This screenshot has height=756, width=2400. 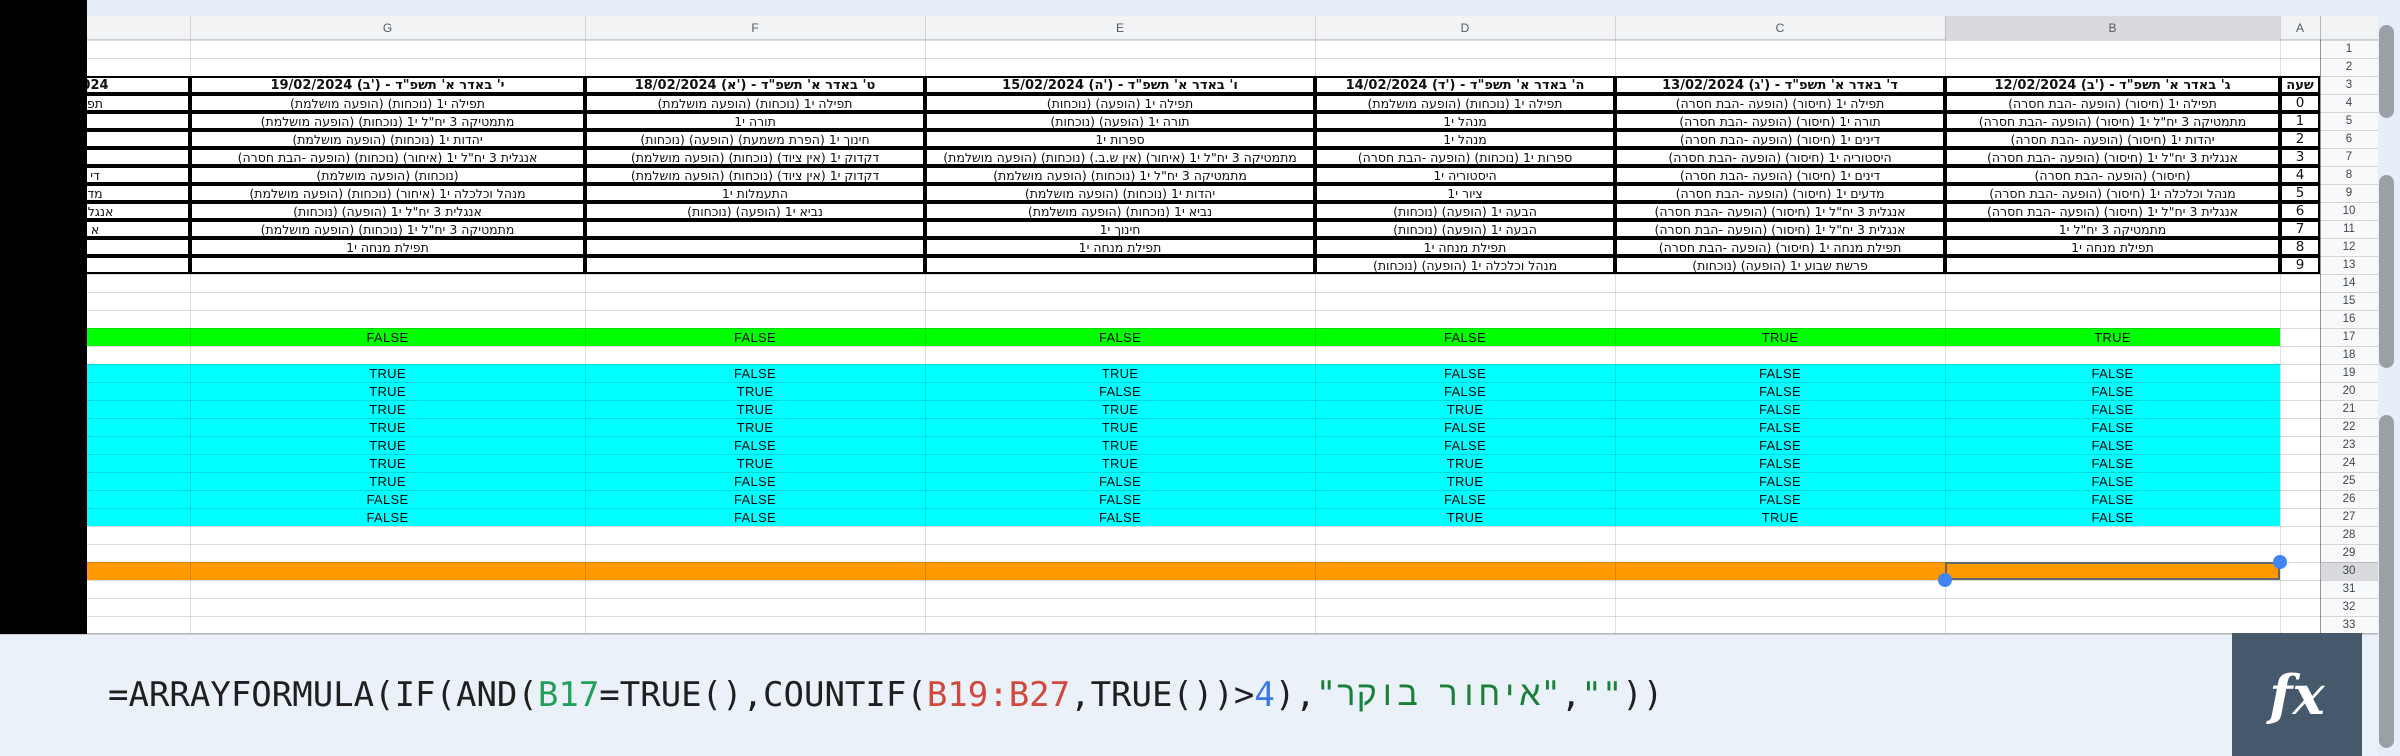 I want to click on cell-F21: TRUE, so click(x=755, y=409).